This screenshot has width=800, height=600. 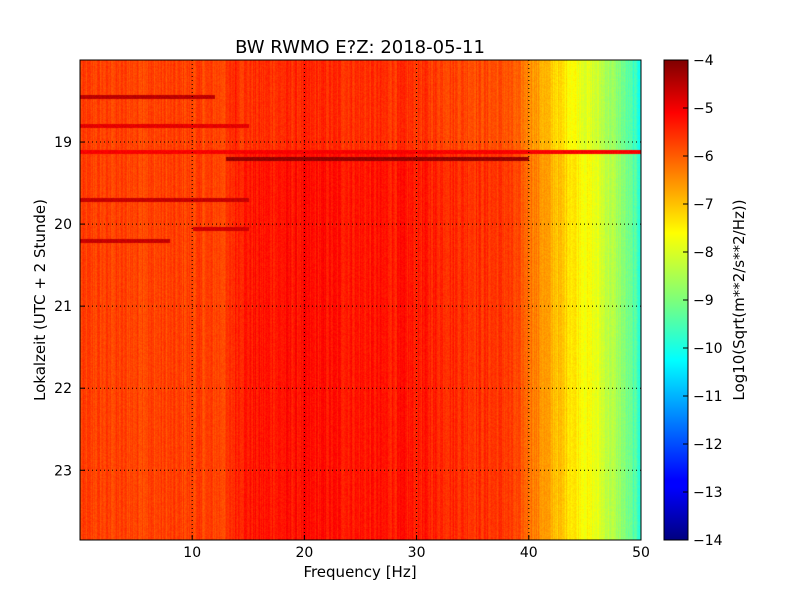 What do you see at coordinates (703, 157) in the screenshot?
I see `colorbar-tick-label-2: −6` at bounding box center [703, 157].